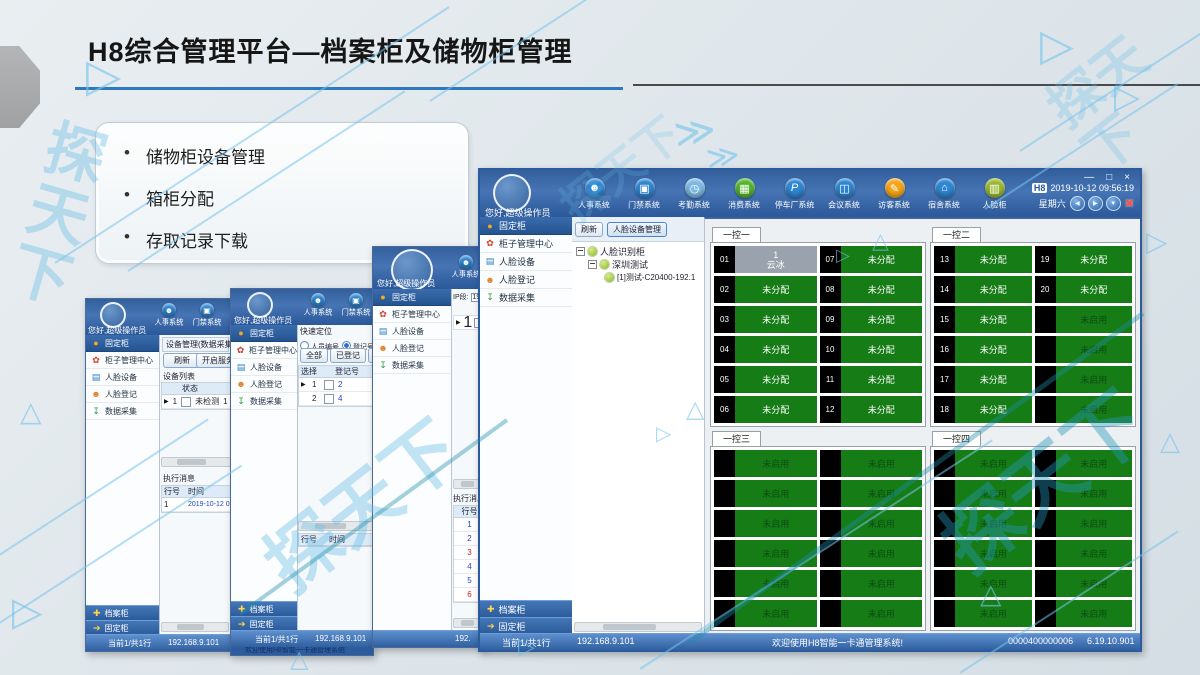 This screenshot has height=675, width=1200. Describe the element at coordinates (469, 553) in the screenshot. I see `table-row: 3` at that location.